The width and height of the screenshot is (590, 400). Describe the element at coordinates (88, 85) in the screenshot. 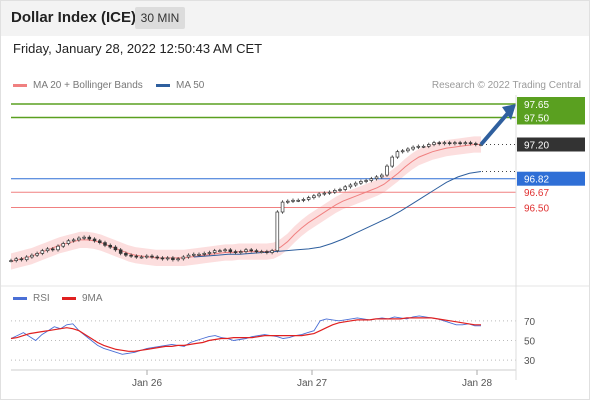

I see `legend-ma20-label: MA 20 + Bollinger Bands` at that location.